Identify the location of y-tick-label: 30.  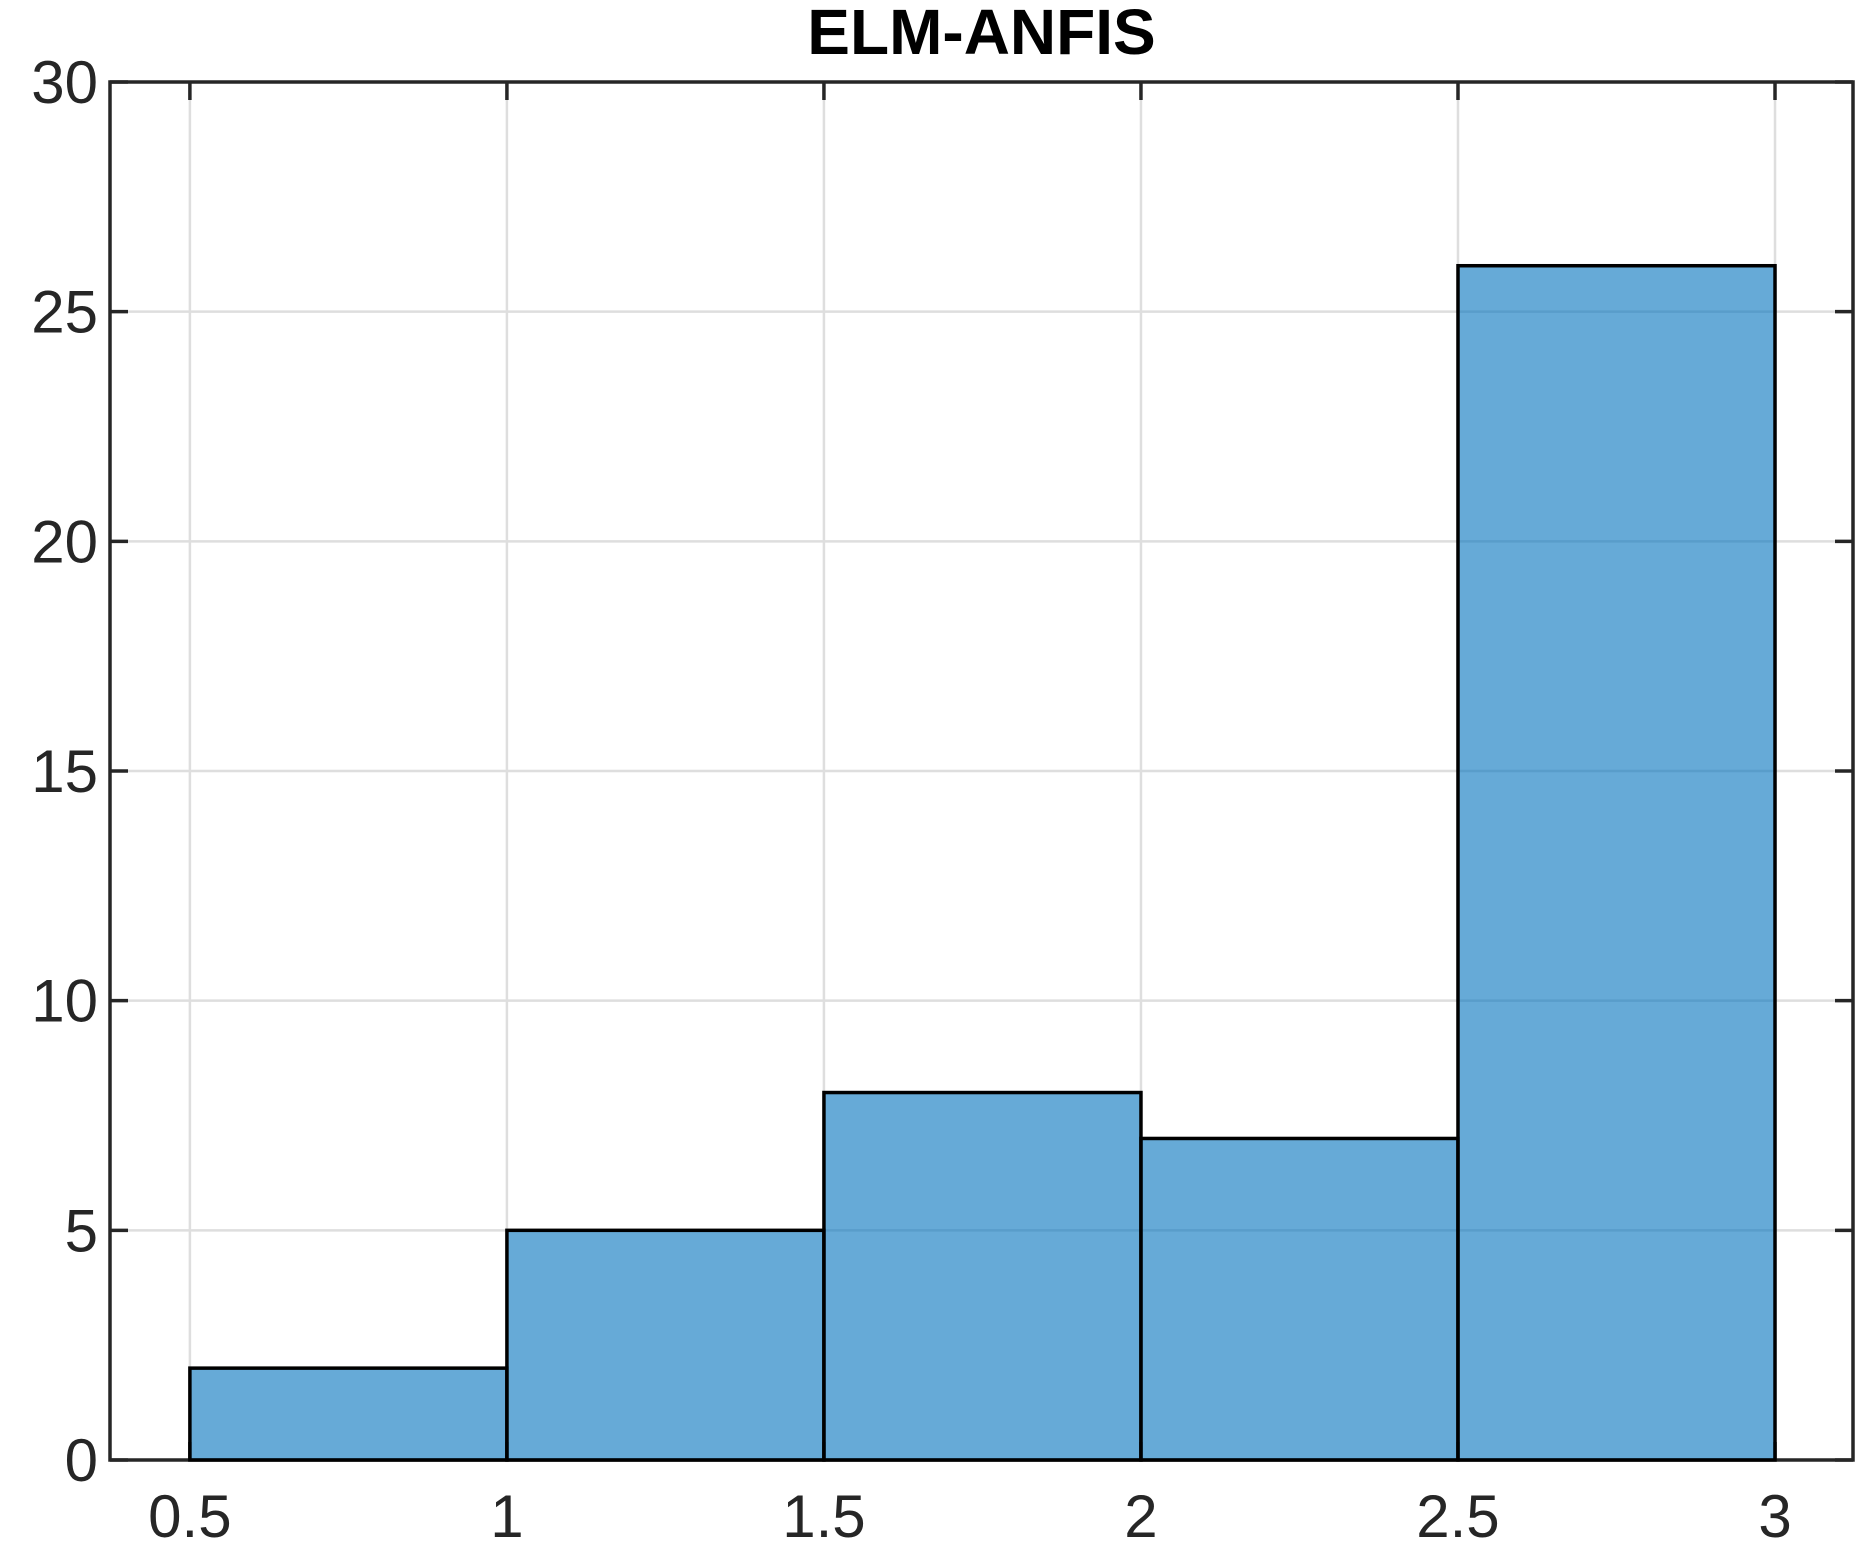
(64, 82).